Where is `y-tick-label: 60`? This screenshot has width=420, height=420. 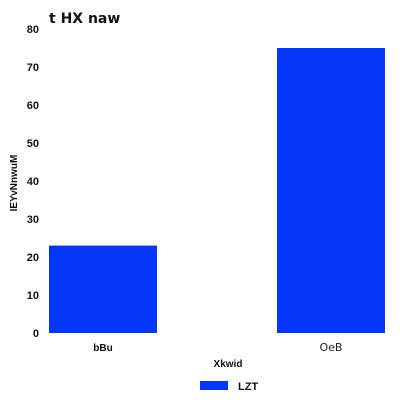
y-tick-label: 60 is located at coordinates (33, 106).